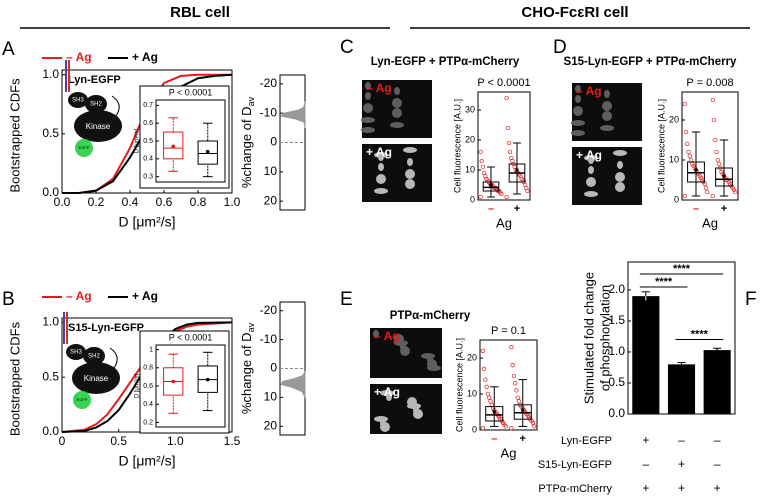 The height and width of the screenshot is (501, 762). I want to click on box, so click(491, 186).